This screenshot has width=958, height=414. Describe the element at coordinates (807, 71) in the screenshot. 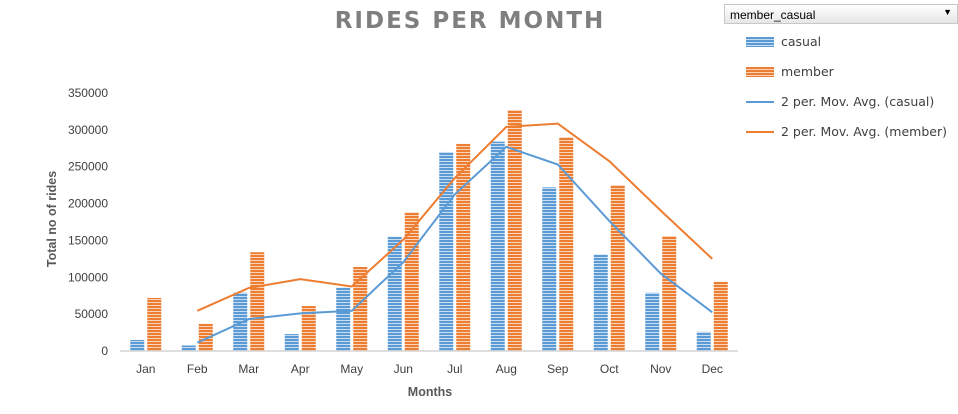

I see `legend-label: member` at that location.